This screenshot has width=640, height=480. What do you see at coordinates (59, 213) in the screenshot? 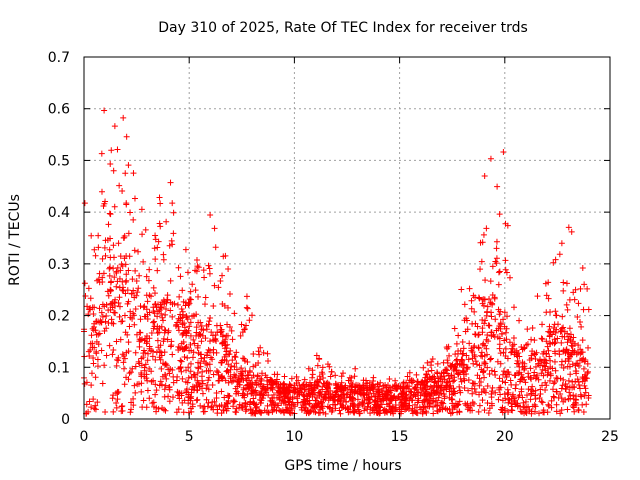
I see `y-tick-label: 0.4` at bounding box center [59, 213].